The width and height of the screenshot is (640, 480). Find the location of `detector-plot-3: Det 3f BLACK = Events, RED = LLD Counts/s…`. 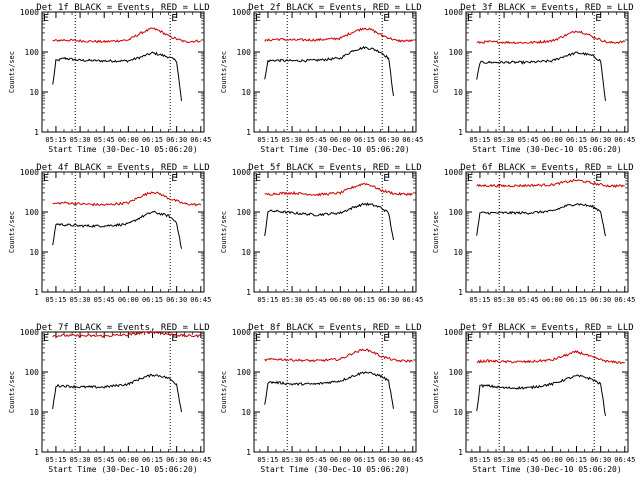

detector-plot-3: Det 3f BLACK = Events, RED = LLD Counts/s… is located at coordinates (533, 78).